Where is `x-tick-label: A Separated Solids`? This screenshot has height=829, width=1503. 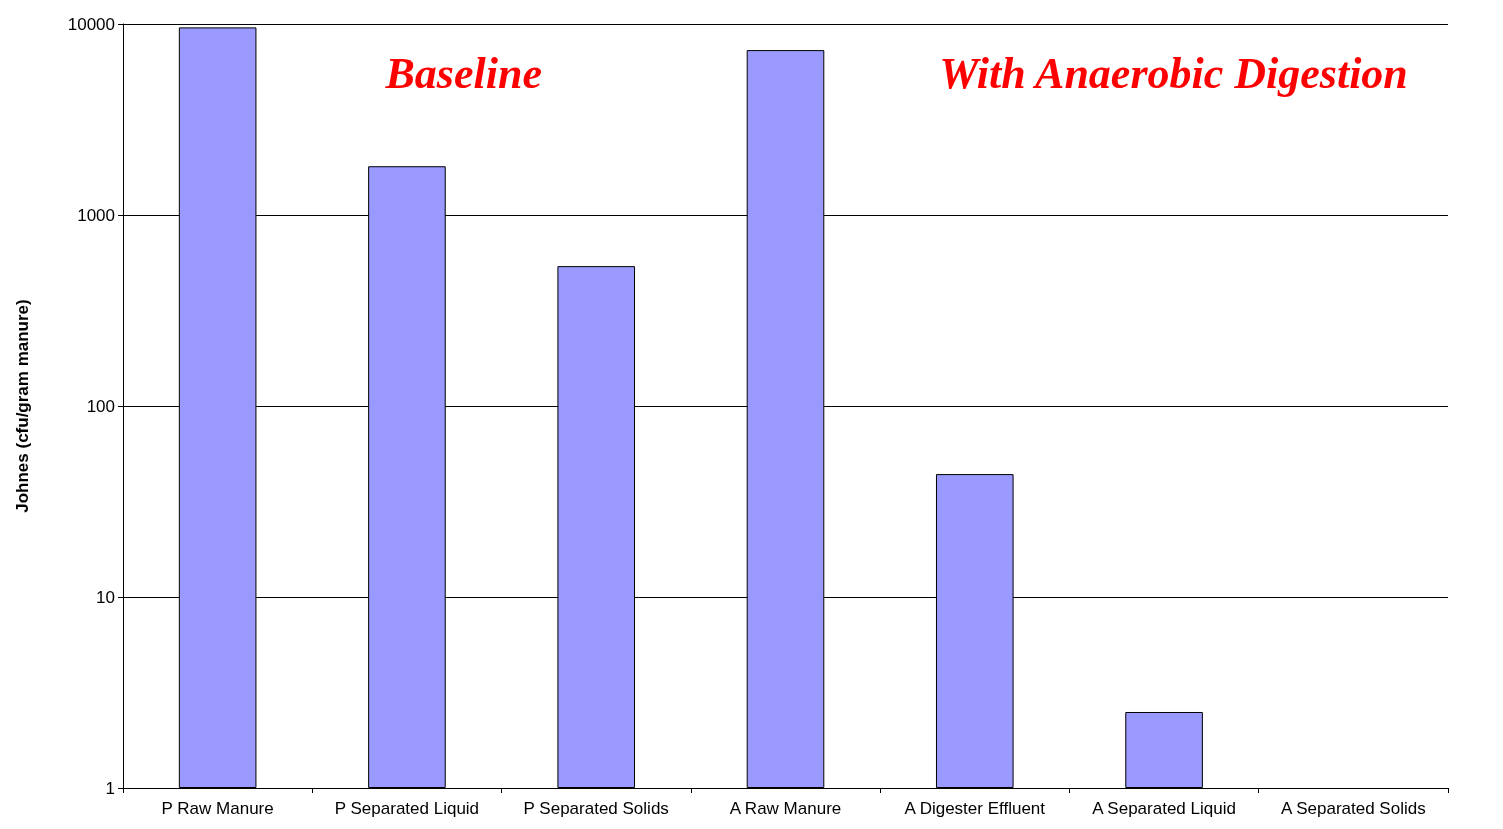
x-tick-label: A Separated Solids is located at coordinates (1353, 808).